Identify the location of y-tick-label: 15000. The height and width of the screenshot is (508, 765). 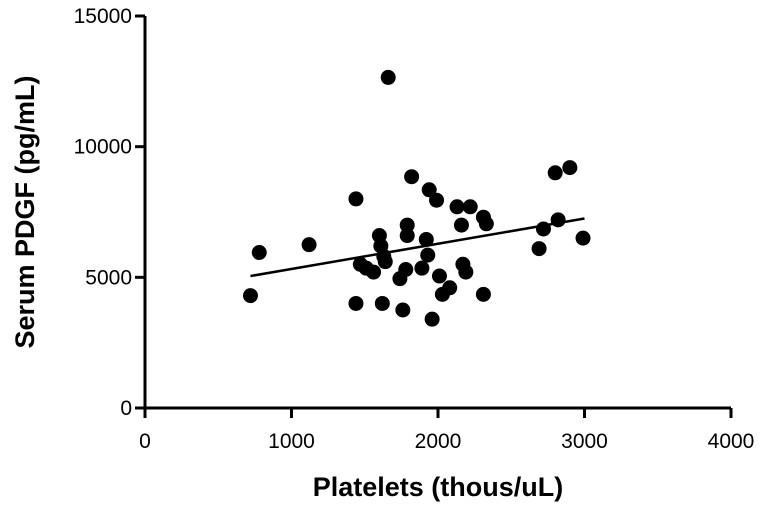
(103, 16).